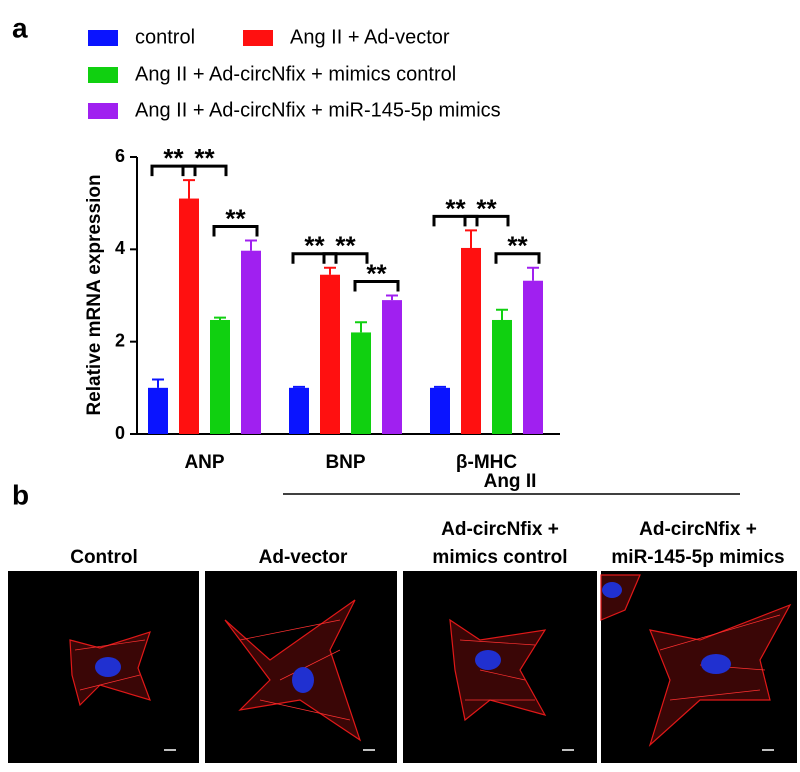  What do you see at coordinates (120, 340) in the screenshot?
I see `y-tick-label: 2` at bounding box center [120, 340].